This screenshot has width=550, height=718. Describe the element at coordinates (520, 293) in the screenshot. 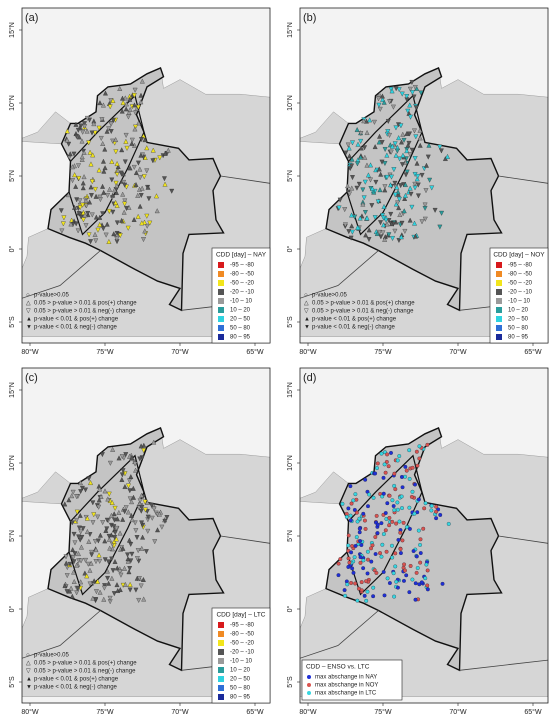

I see `legend-label: -20 – -10` at that location.